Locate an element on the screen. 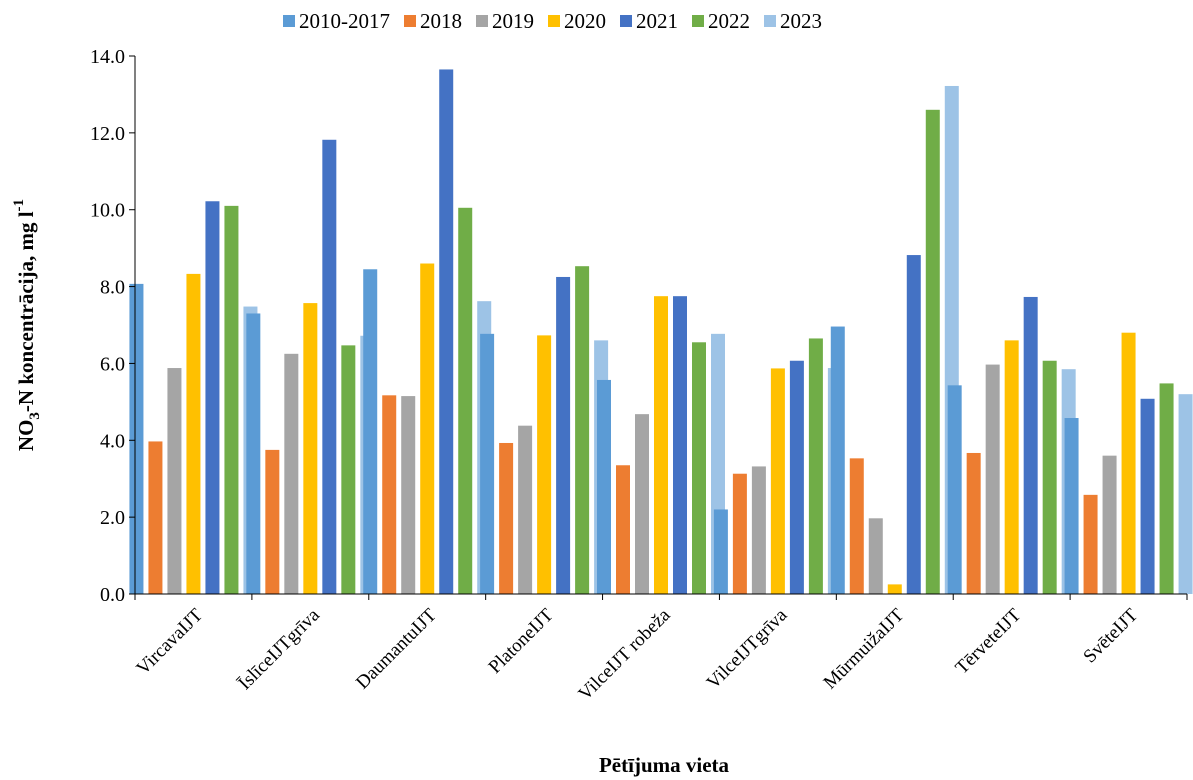  legend-label-5: 2021 is located at coordinates (657, 21).